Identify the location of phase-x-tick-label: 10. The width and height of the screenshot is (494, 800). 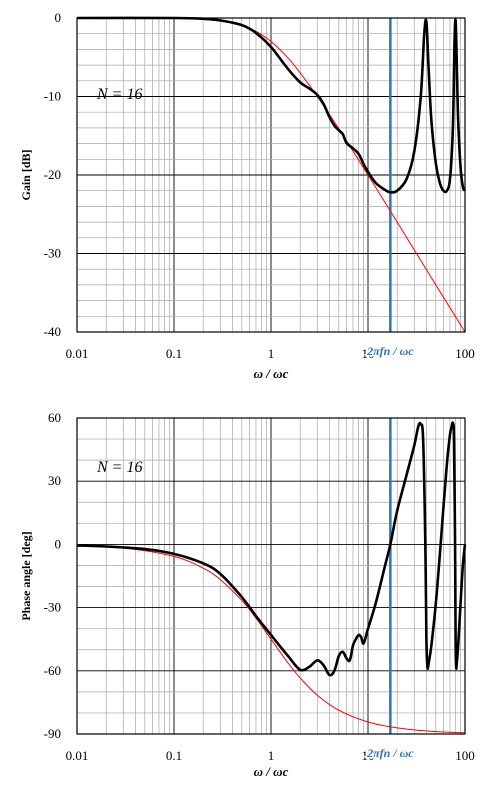
(368, 755).